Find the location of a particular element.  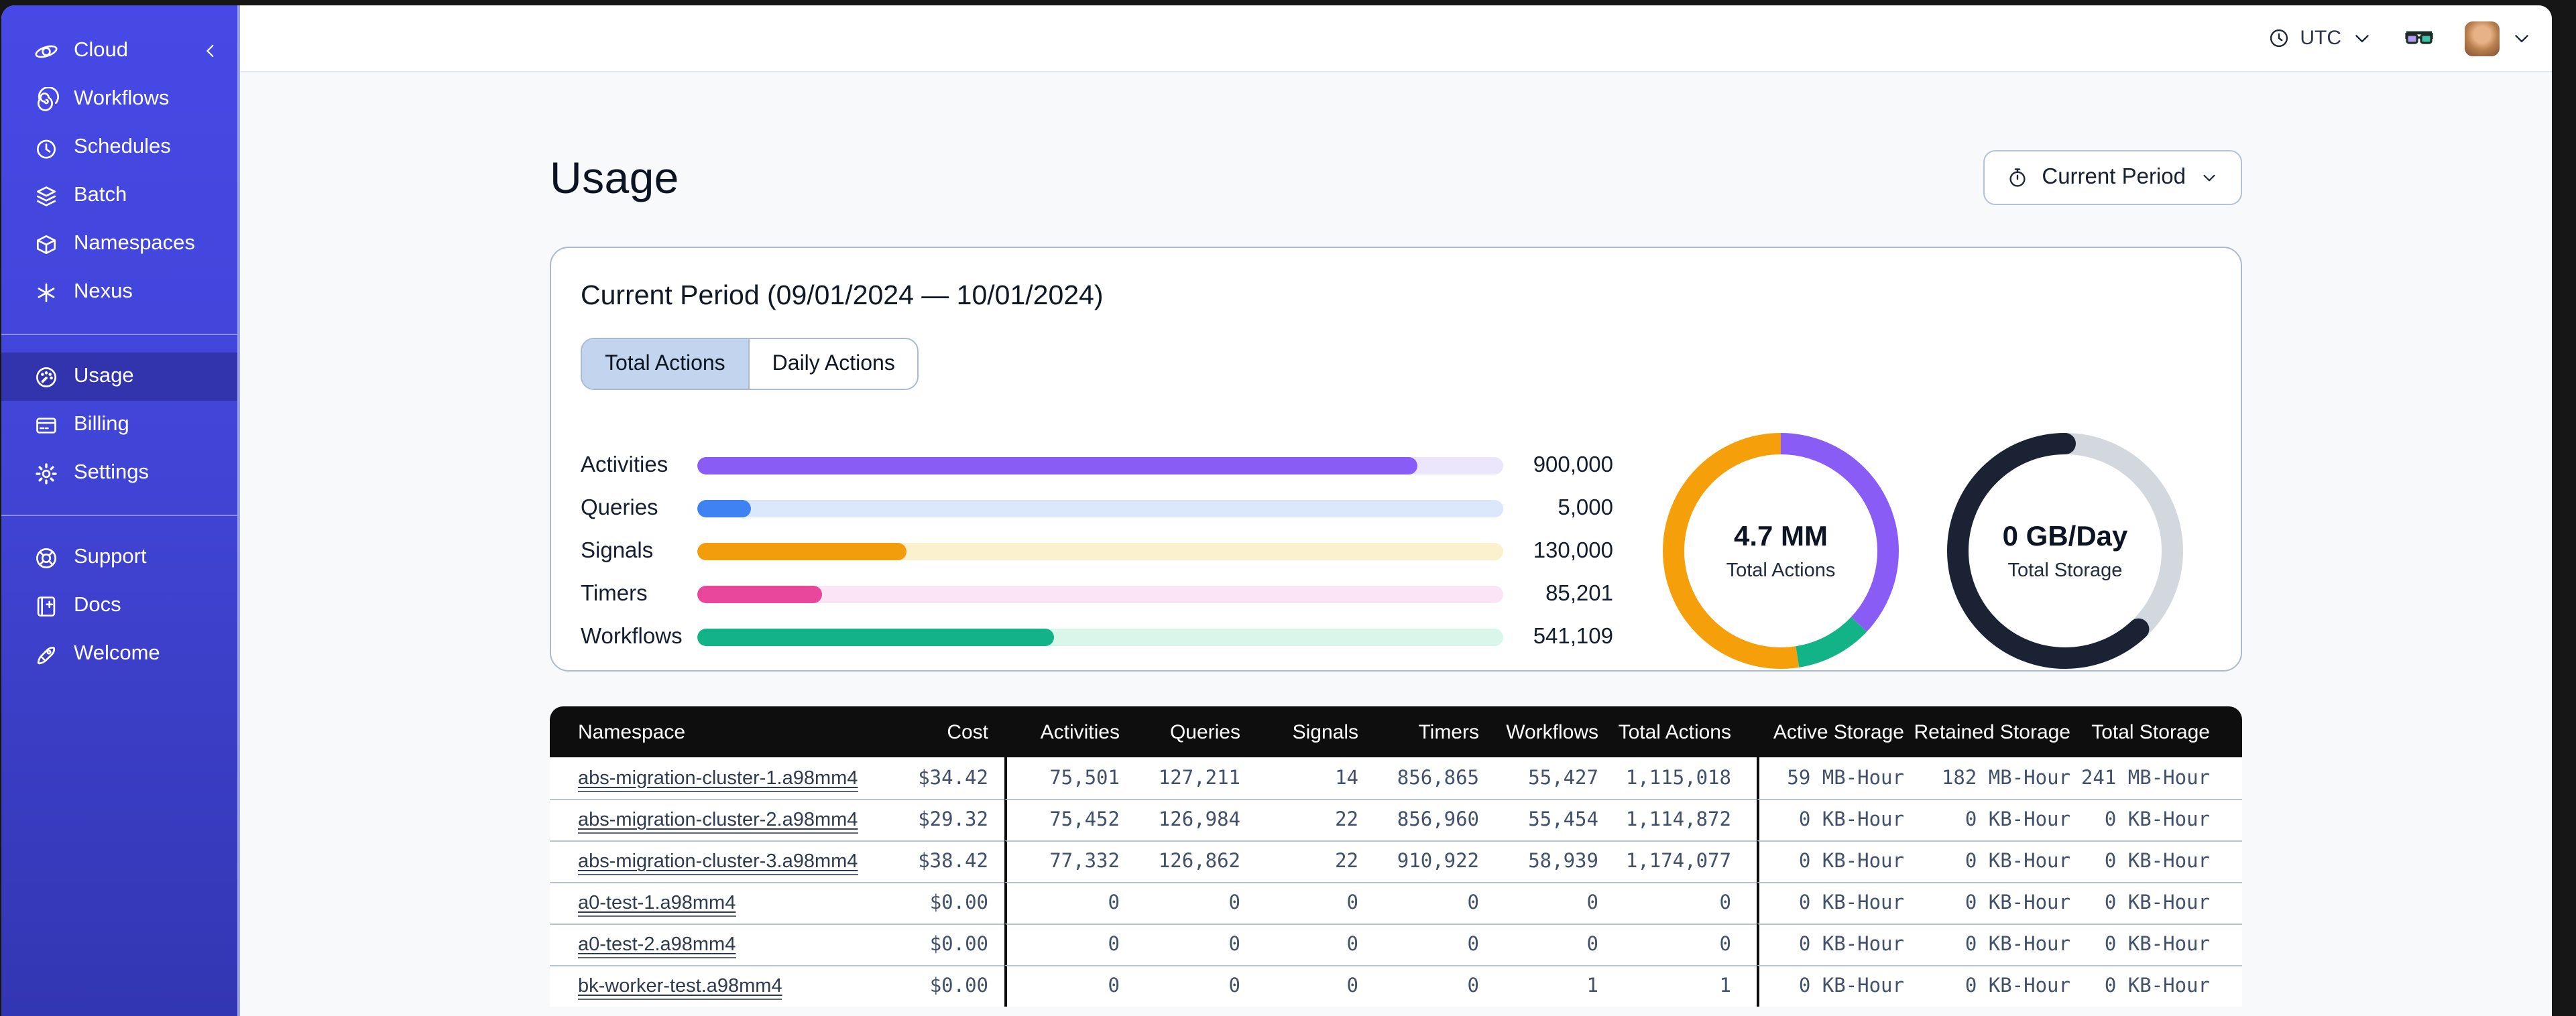

column-header-retained-storage: Retained Storage is located at coordinates (1987, 731).